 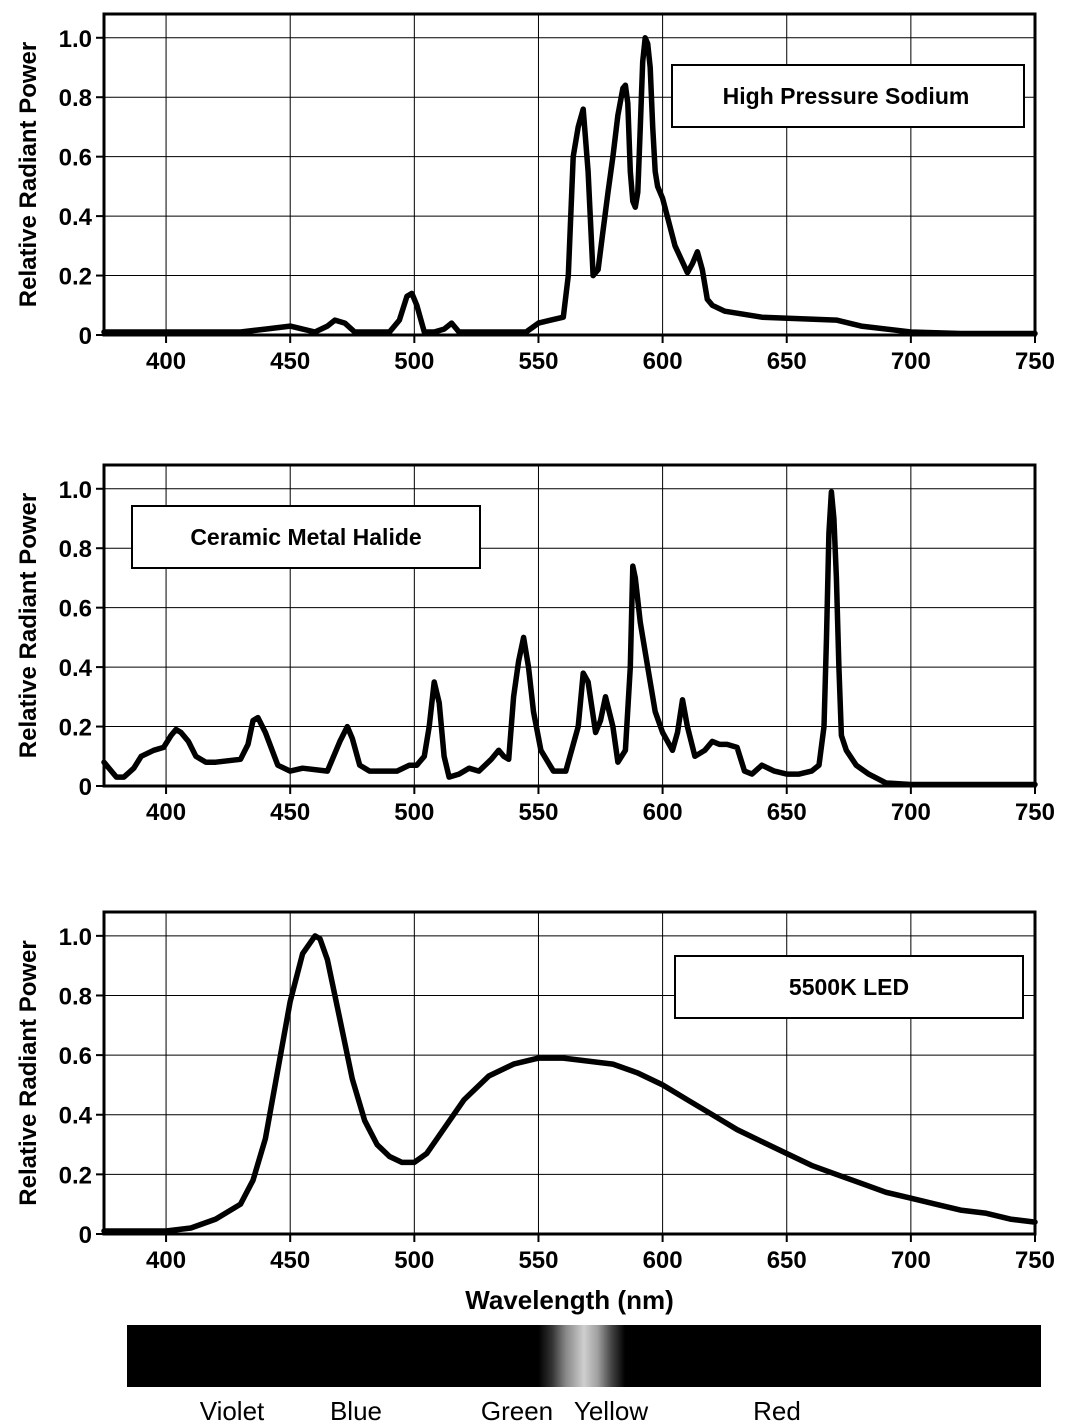 I want to click on panel-2-y-axis-label: Relative Radiant Power, so click(x=28, y=625).